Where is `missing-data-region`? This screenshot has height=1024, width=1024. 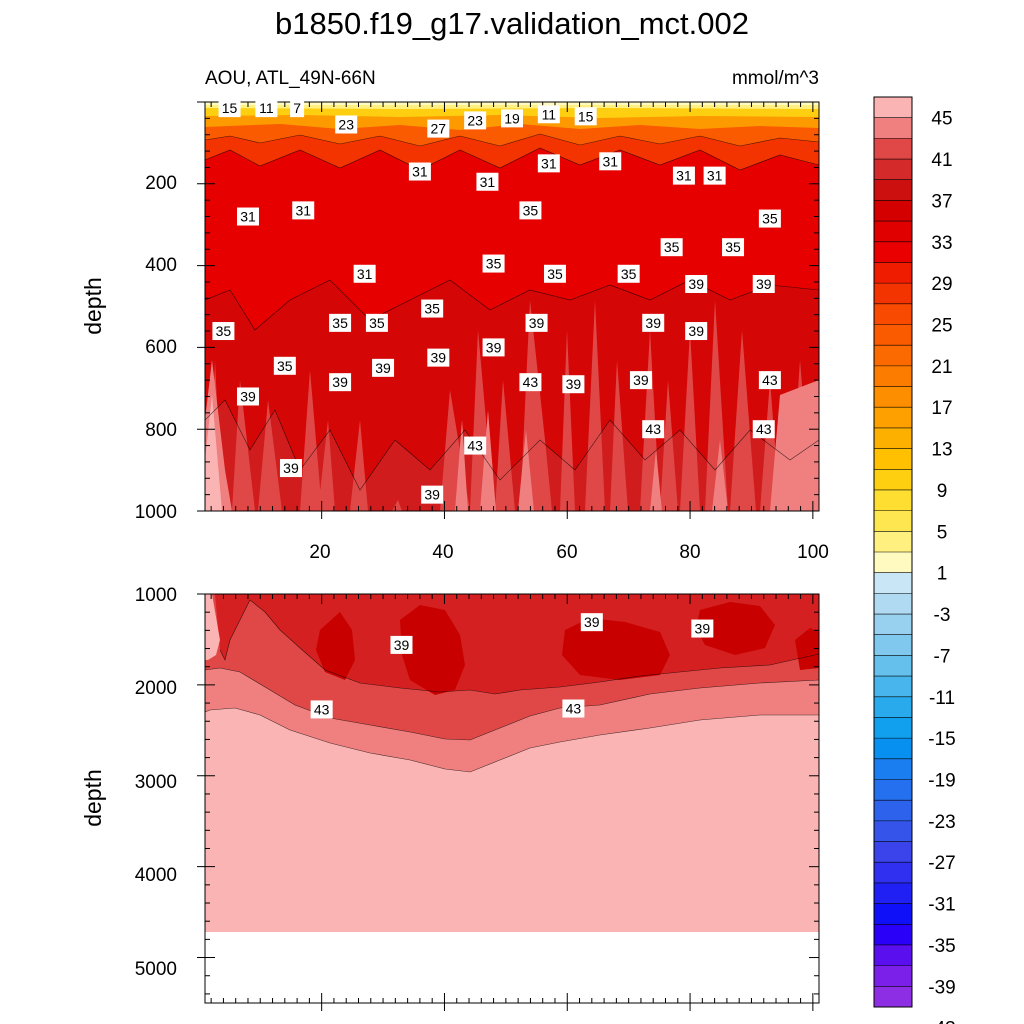
missing-data-region is located at coordinates (512, 967).